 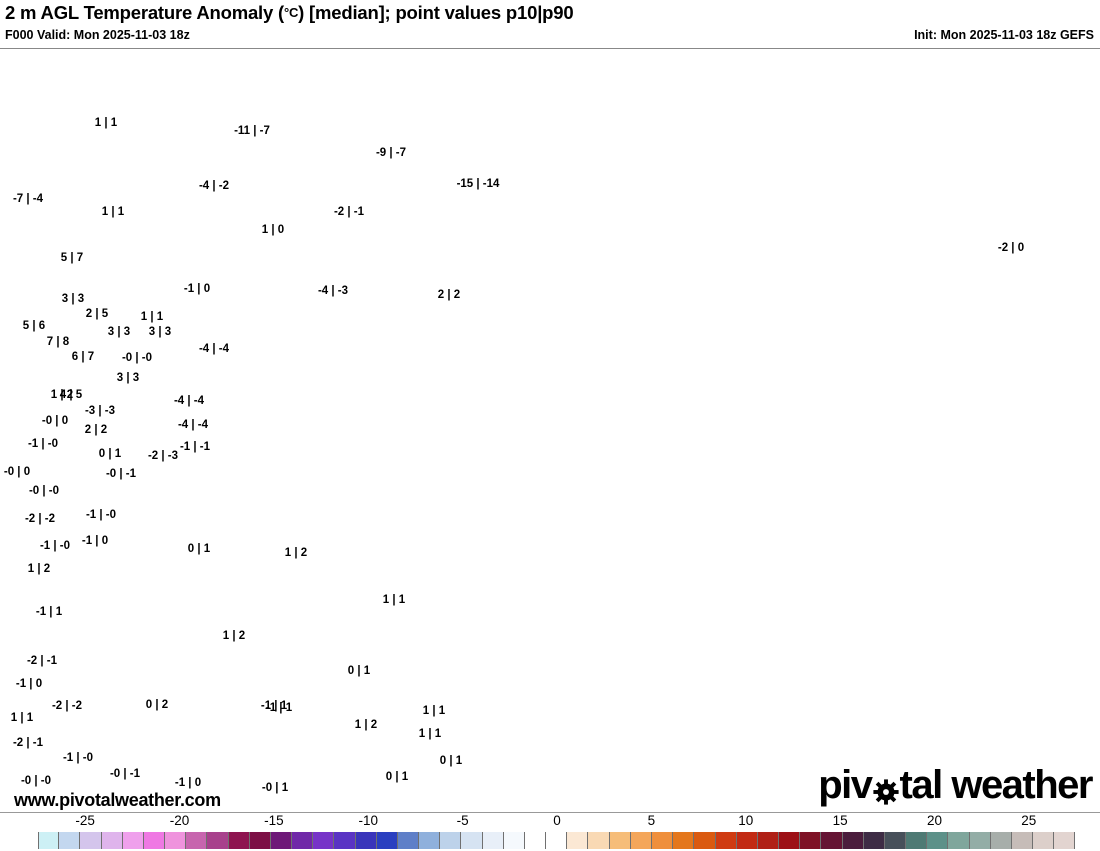 What do you see at coordinates (100, 411) in the screenshot?
I see `point-value-label: -3 | -3` at bounding box center [100, 411].